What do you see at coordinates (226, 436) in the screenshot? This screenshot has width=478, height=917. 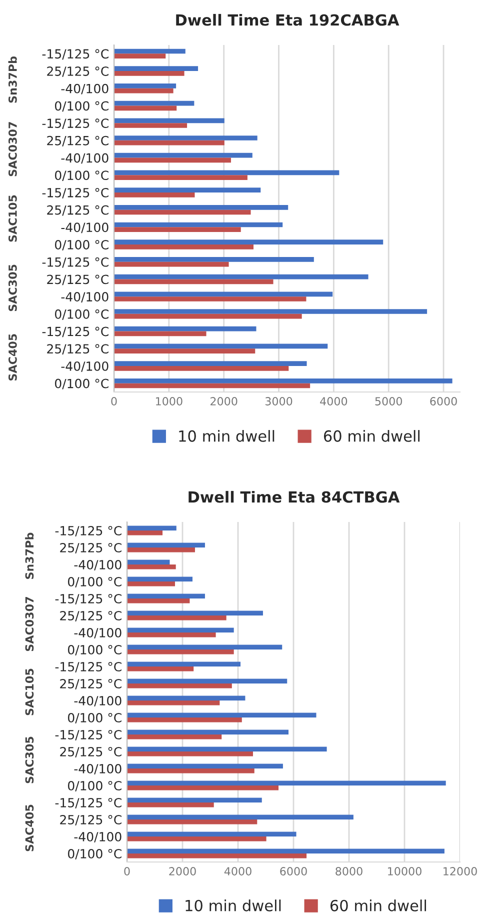 I see `legend-label: 10 min dwell` at bounding box center [226, 436].